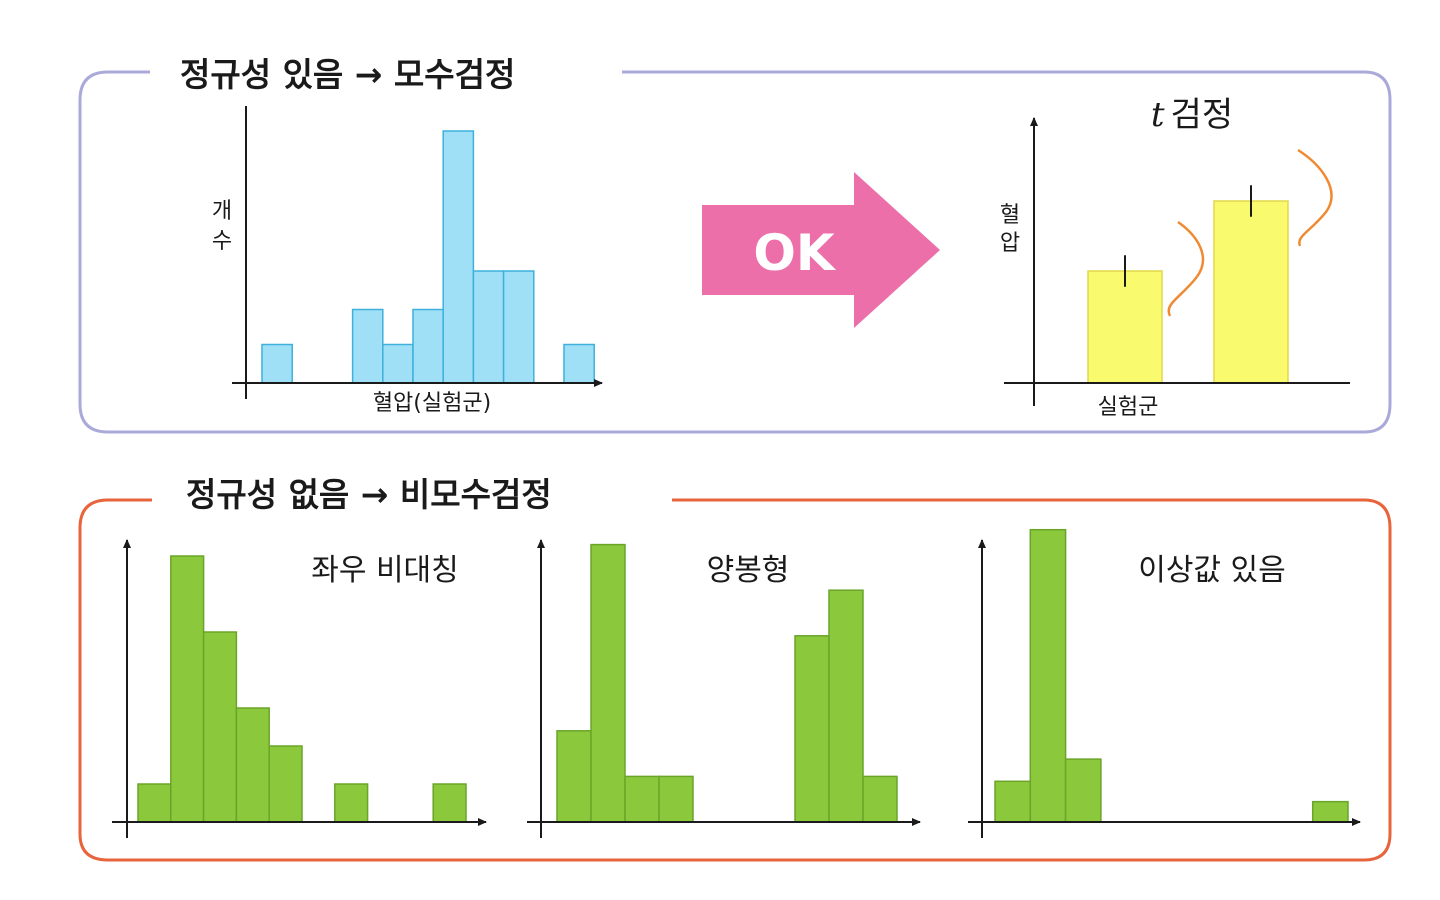 This screenshot has height=900, width=1440. What do you see at coordinates (1171, 675) in the screenshot?
I see `outlier-histogram` at bounding box center [1171, 675].